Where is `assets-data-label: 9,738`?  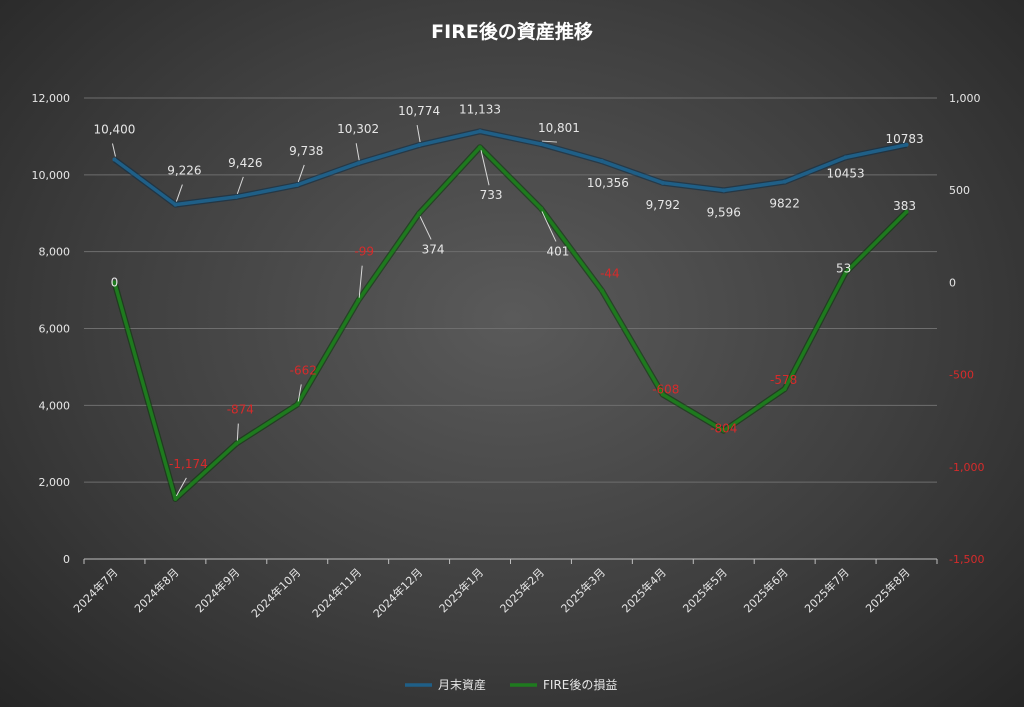
assets-data-label: 9,738 is located at coordinates (306, 151).